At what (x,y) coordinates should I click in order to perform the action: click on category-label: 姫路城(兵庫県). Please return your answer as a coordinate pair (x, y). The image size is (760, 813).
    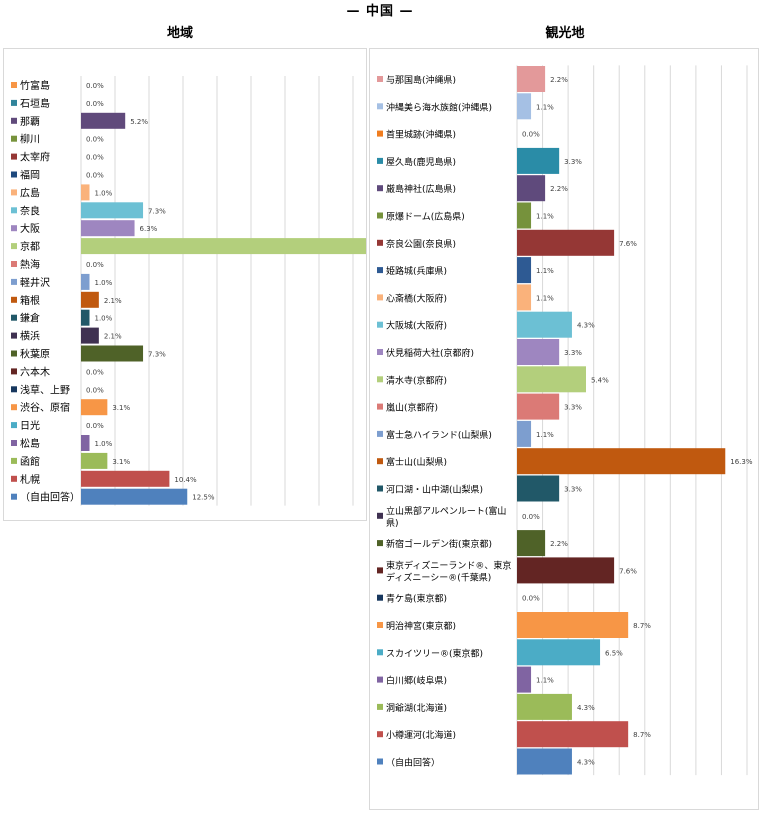
    Looking at the image, I should click on (416, 271).